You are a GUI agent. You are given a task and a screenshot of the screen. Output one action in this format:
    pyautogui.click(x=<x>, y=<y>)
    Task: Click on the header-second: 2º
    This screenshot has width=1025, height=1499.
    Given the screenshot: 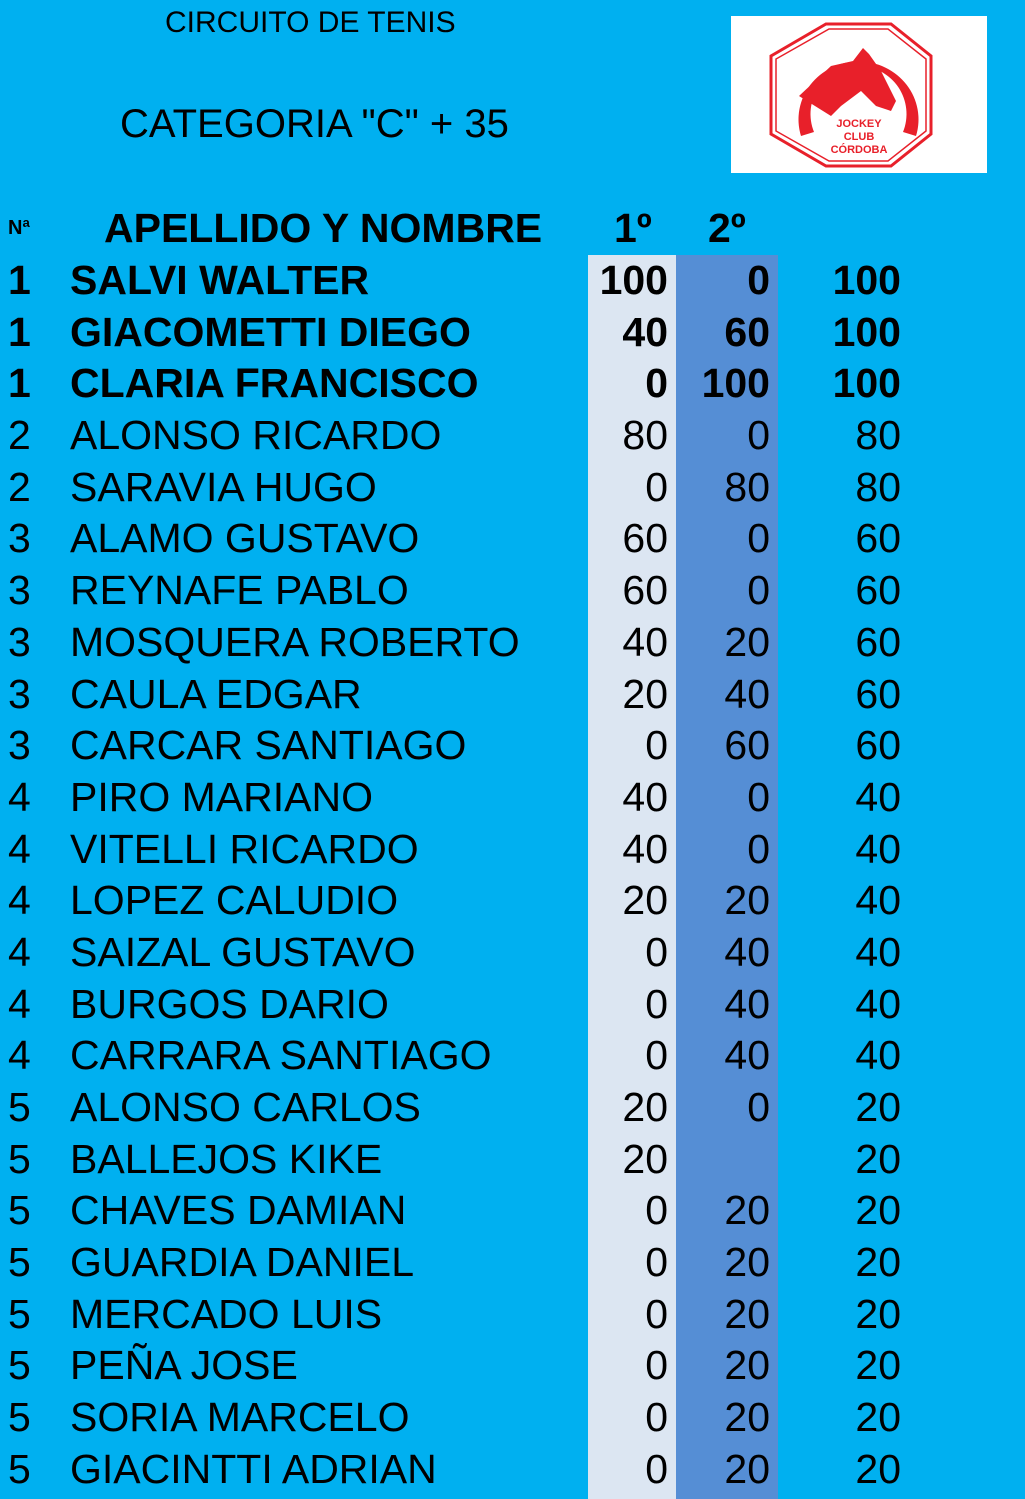 What is the action you would take?
    pyautogui.click(x=727, y=228)
    